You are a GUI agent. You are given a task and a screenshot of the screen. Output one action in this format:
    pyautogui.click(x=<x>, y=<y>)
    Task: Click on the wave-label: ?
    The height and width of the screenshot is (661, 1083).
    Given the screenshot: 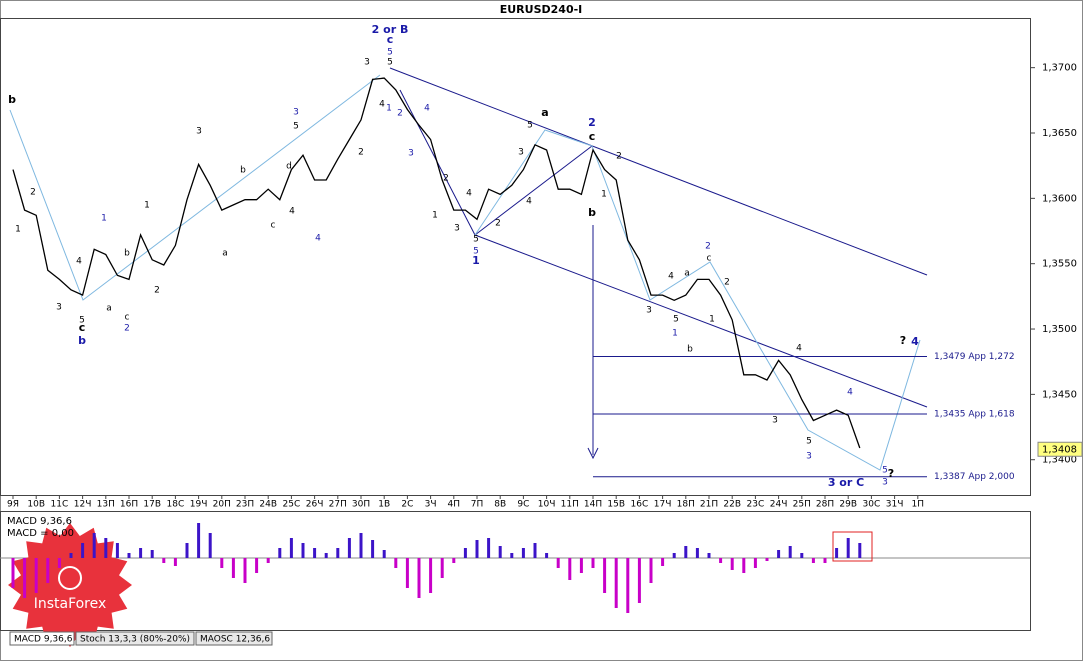 What is the action you would take?
    pyautogui.click(x=903, y=340)
    